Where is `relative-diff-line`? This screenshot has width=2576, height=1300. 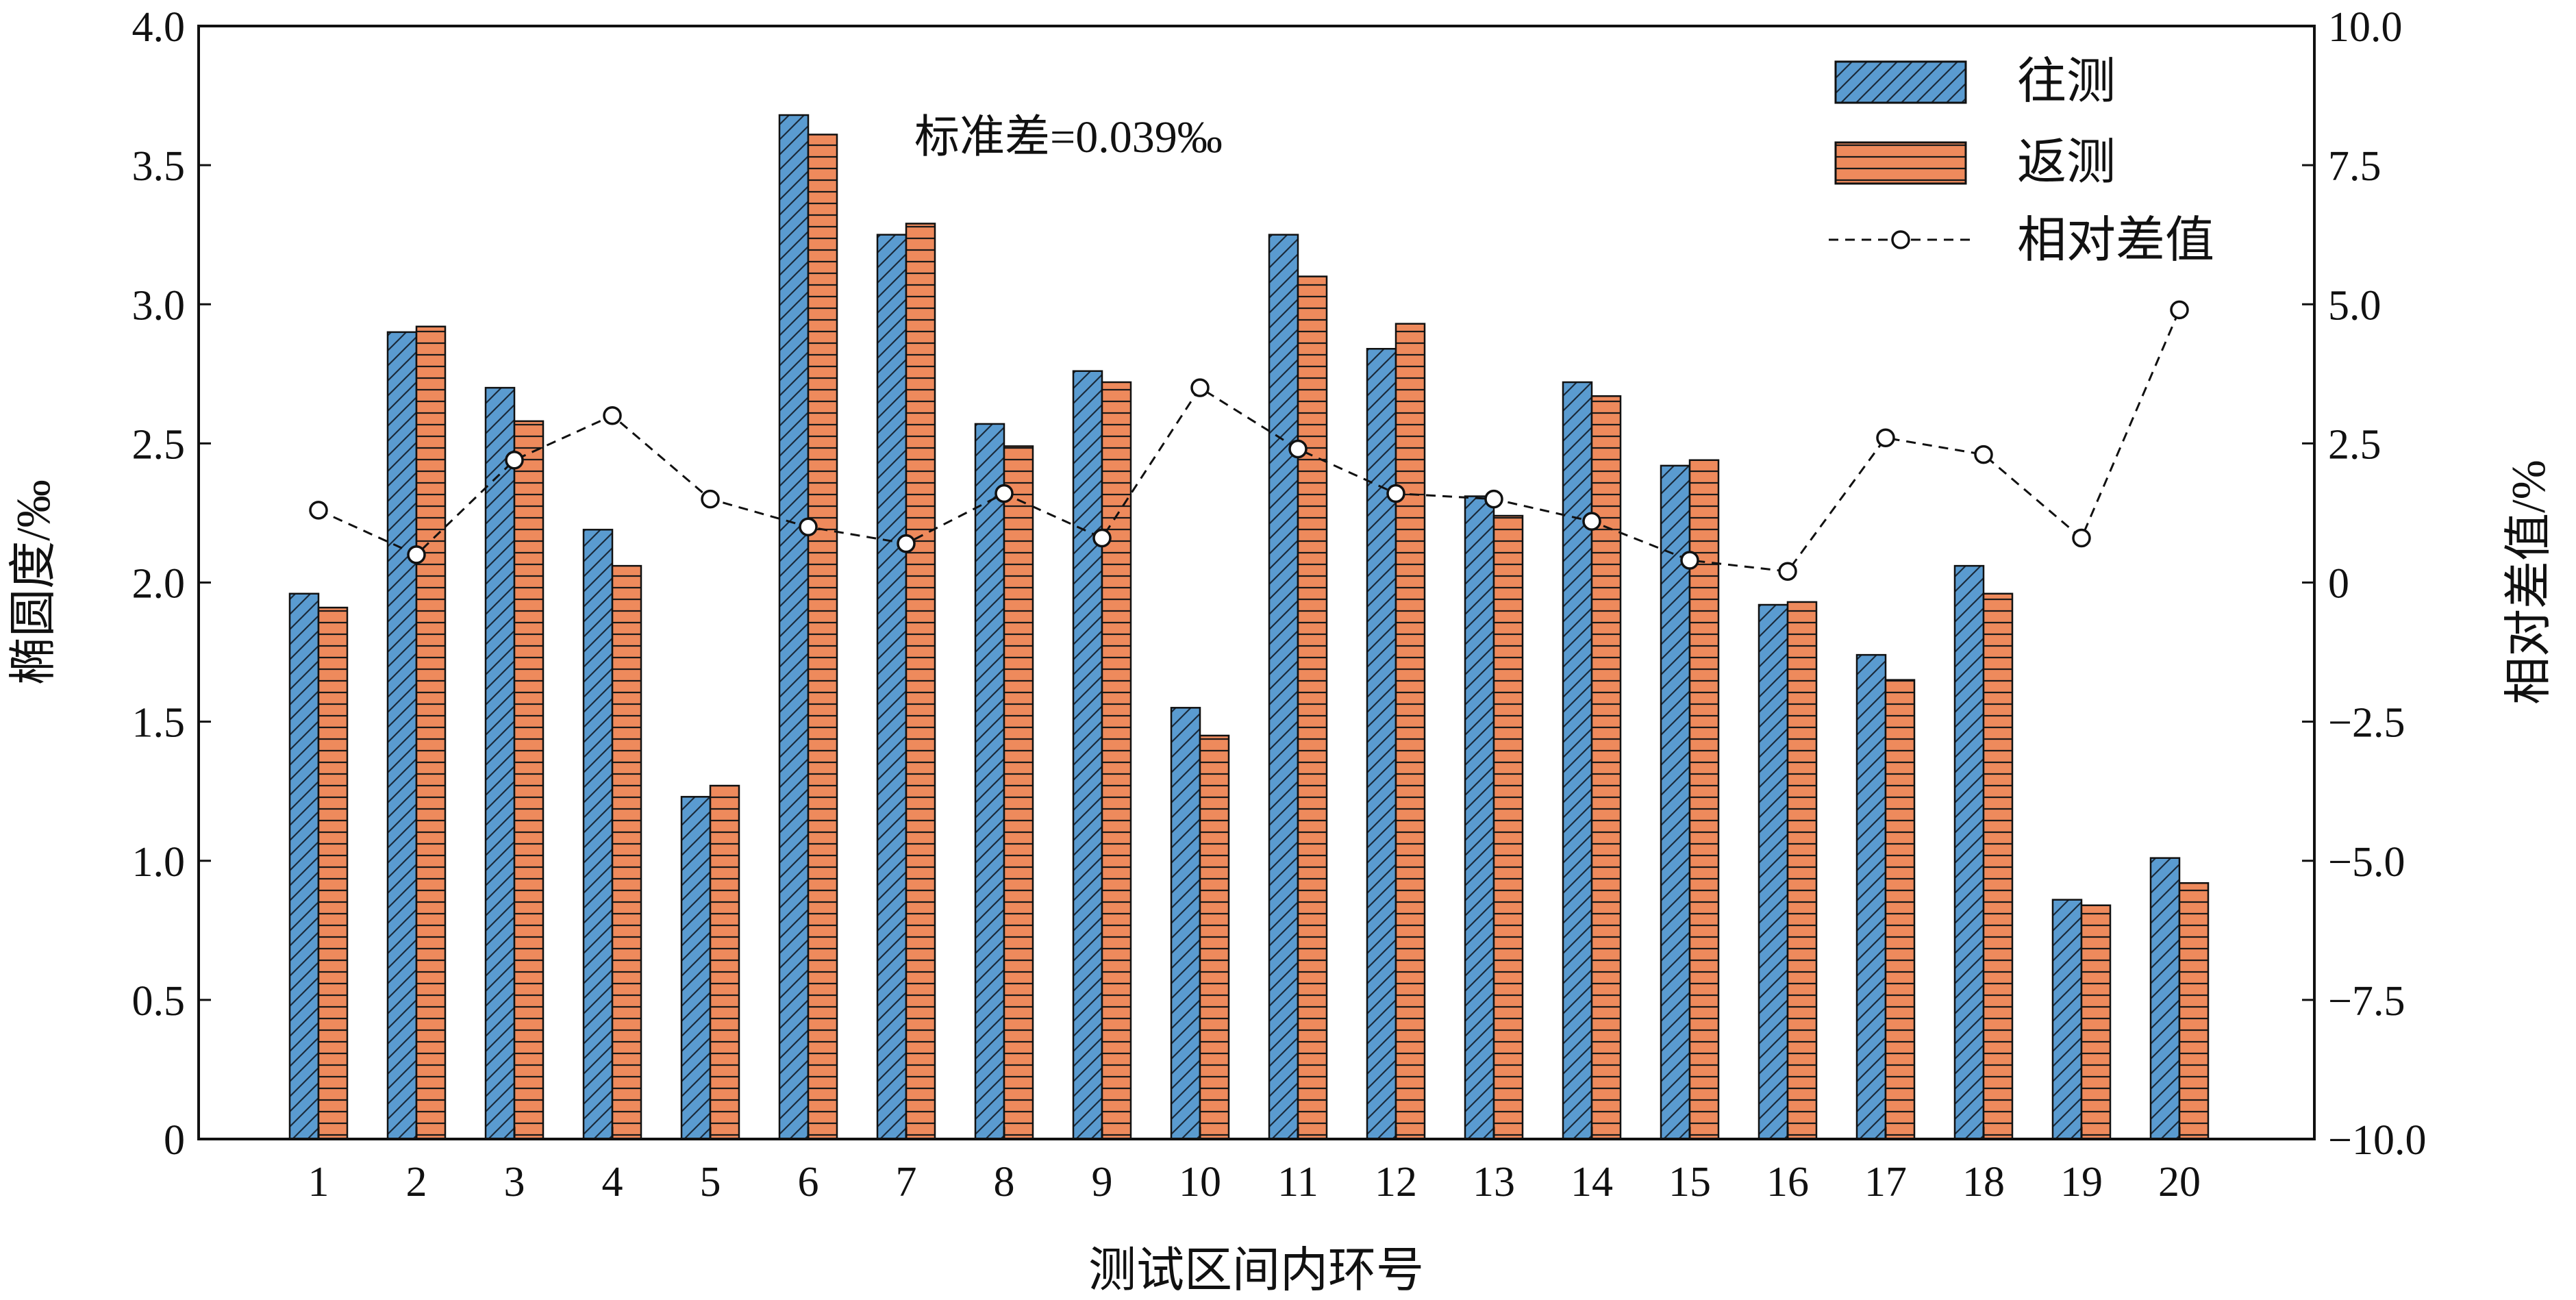 relative-diff-line is located at coordinates (1249, 441).